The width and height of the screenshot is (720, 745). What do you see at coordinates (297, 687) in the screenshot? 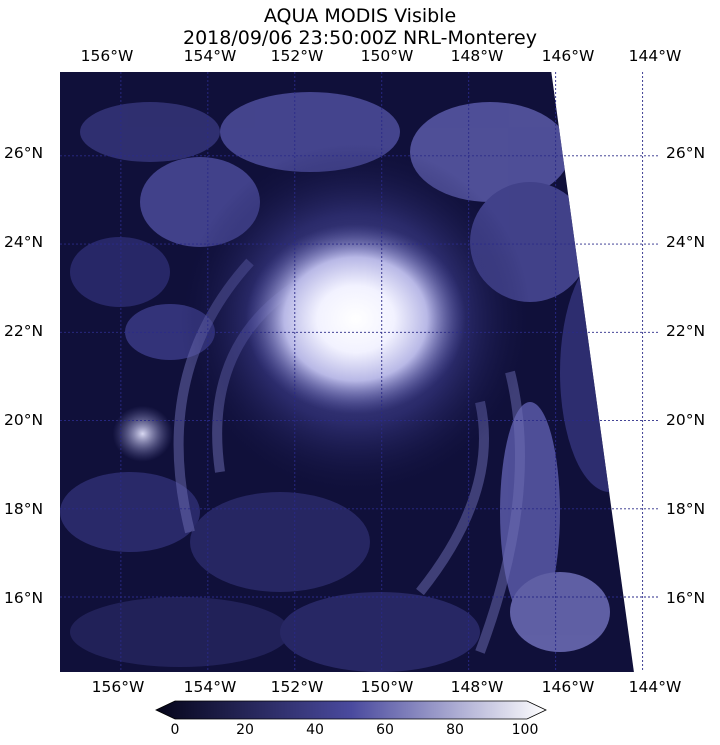
I see `lon-label-bottom-152w: 152°W` at bounding box center [297, 687].